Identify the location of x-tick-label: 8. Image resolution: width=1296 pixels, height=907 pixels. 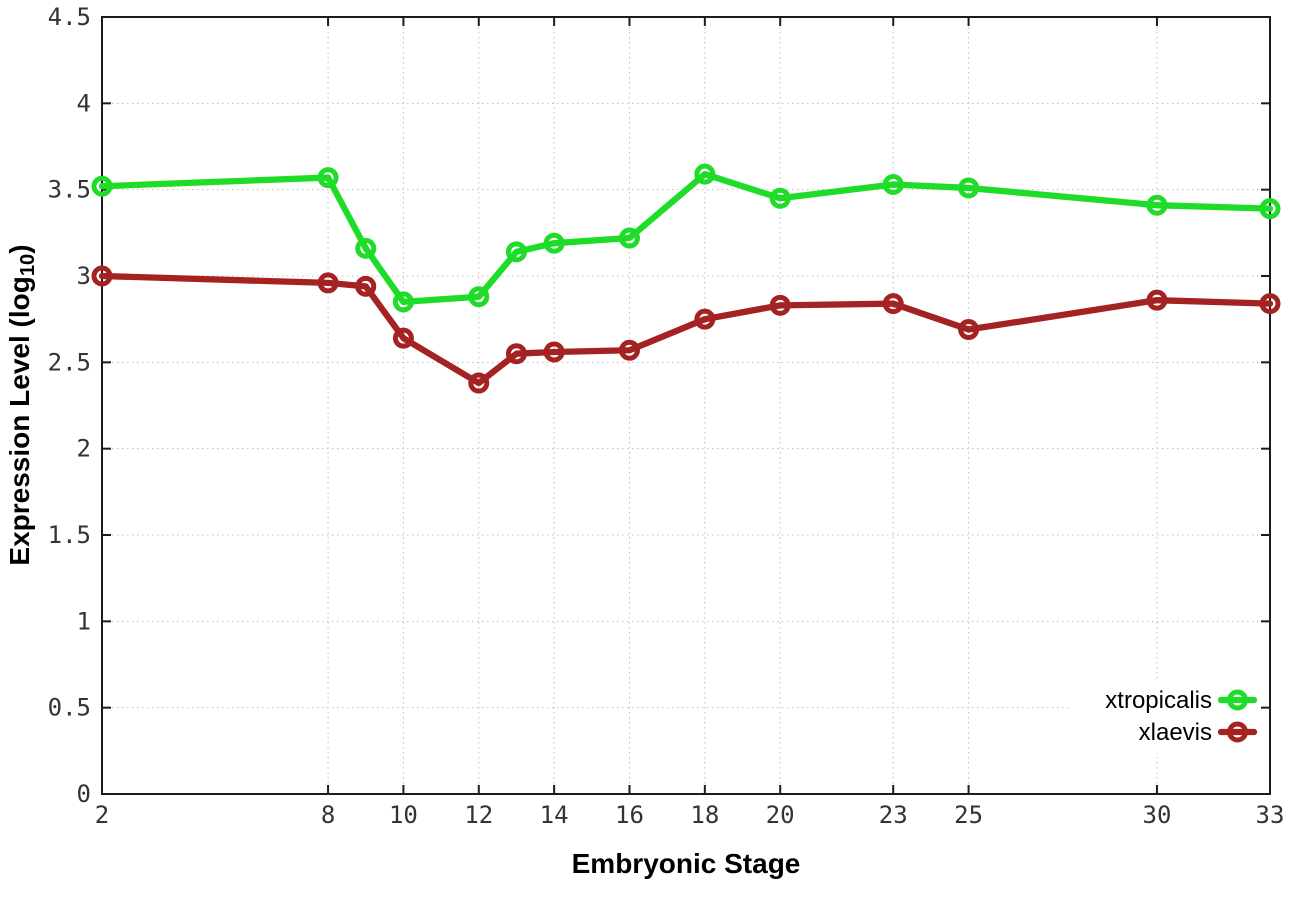
(328, 815).